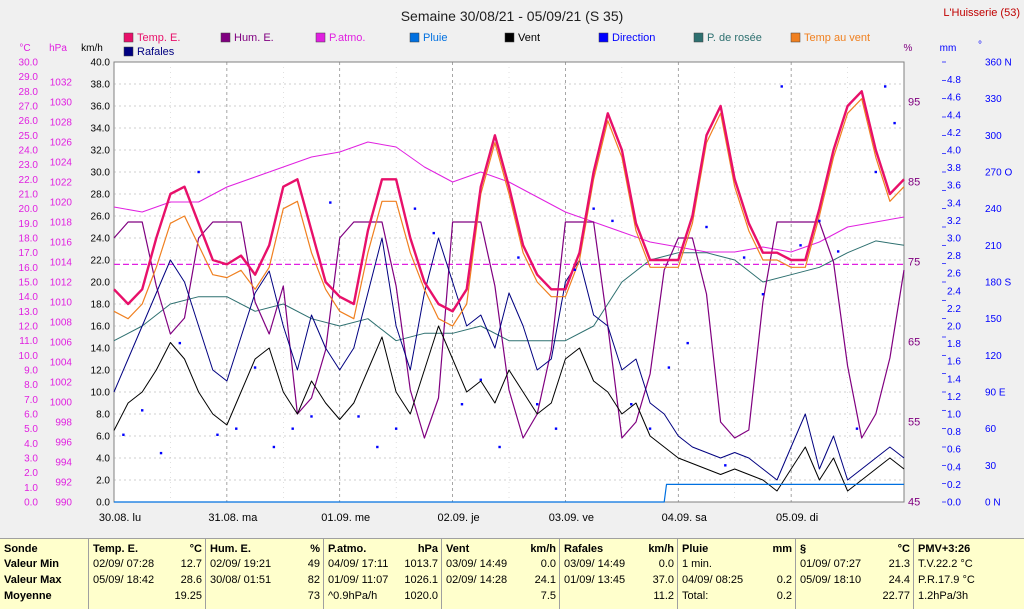  What do you see at coordinates (61, 383) in the screenshot?
I see `axis-tick-label: 1002` at bounding box center [61, 383].